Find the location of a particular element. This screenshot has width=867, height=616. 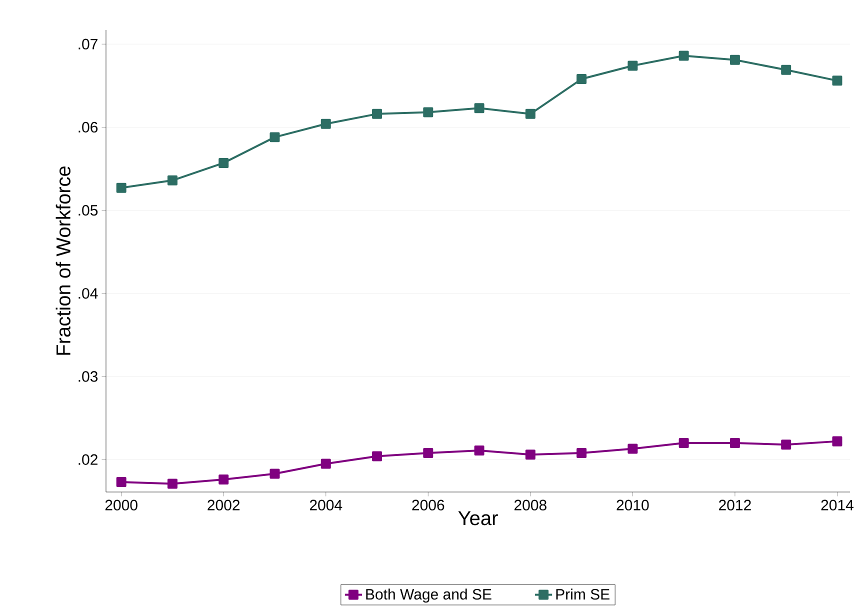

y-axis-title: Fraction of Workforce is located at coordinates (63, 260).